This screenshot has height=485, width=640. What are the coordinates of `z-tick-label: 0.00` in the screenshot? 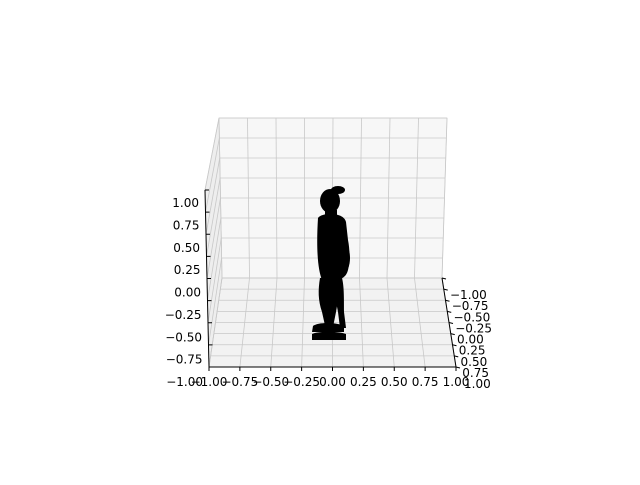 It's located at (187, 293).